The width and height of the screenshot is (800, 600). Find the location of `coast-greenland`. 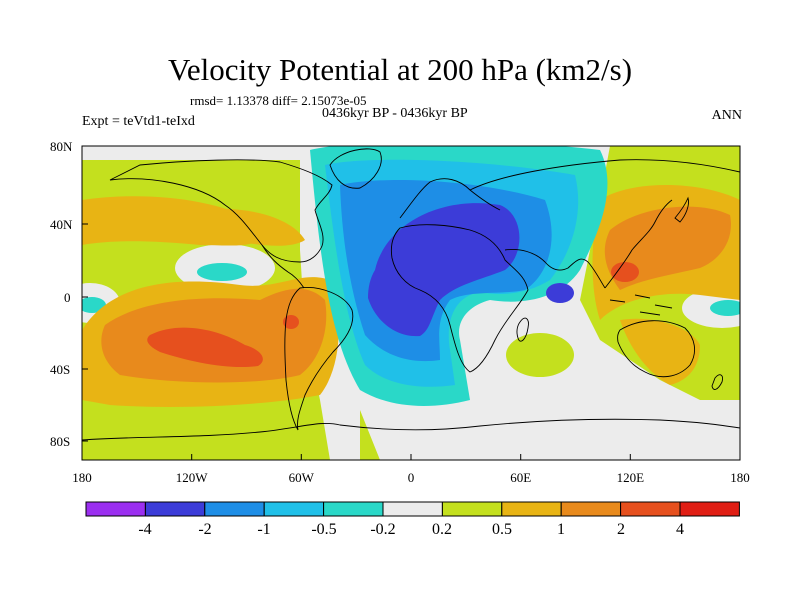

coast-greenland is located at coordinates (355, 168).